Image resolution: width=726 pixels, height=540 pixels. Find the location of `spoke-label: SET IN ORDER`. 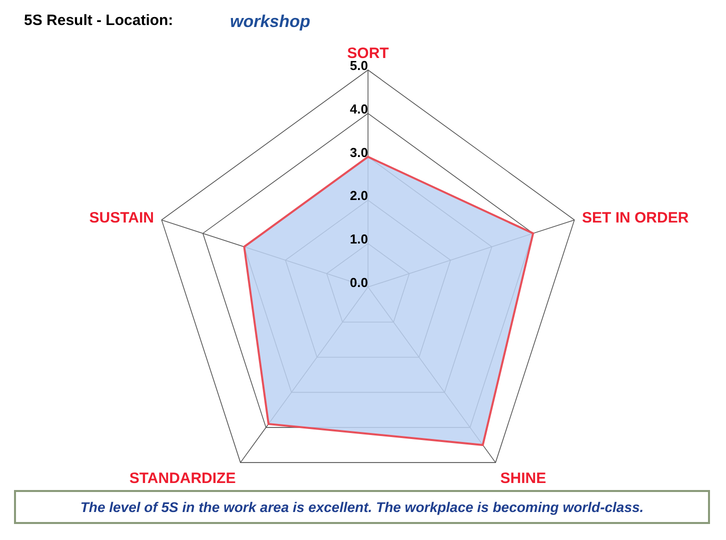

spoke-label: SET IN ORDER is located at coordinates (635, 217).